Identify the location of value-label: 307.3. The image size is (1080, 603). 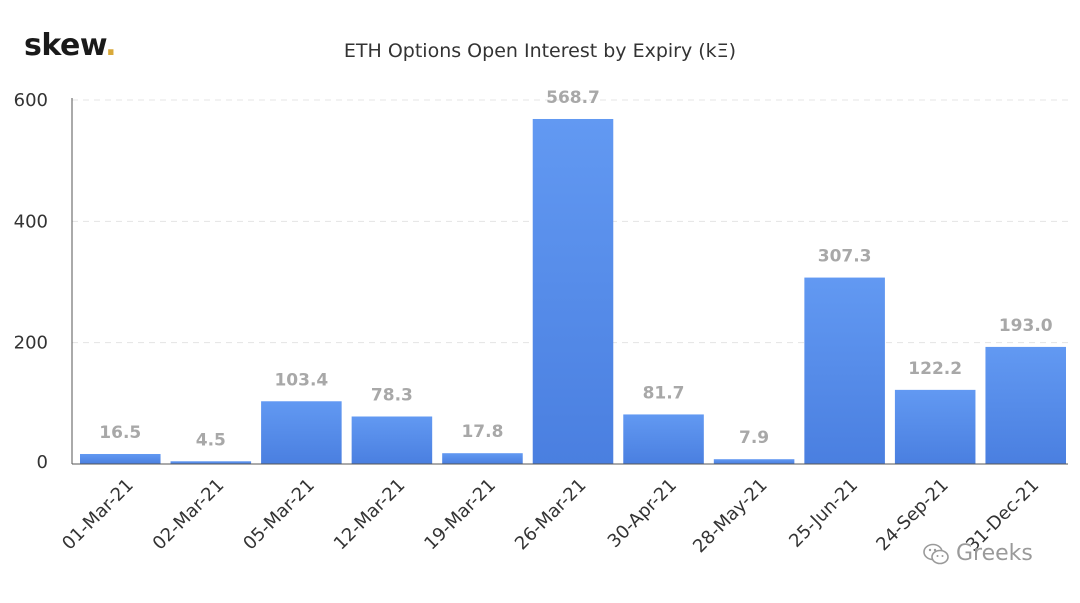
(845, 257).